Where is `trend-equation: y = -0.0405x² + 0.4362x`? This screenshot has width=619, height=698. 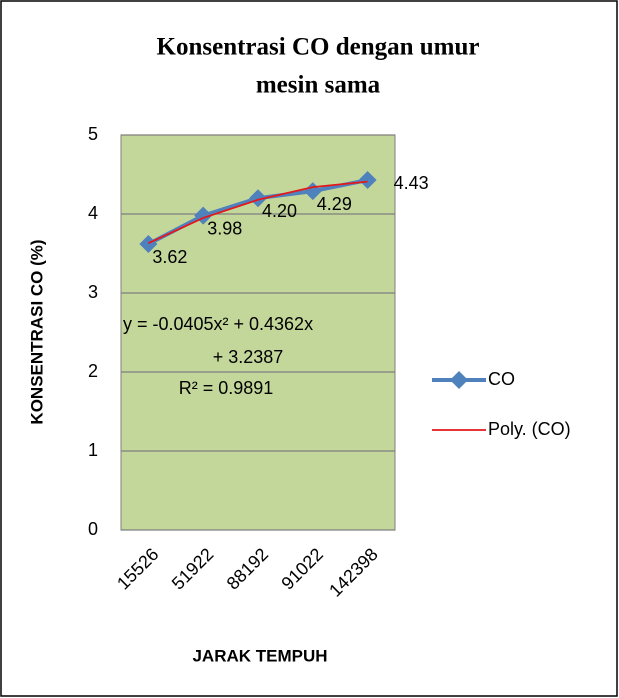 trend-equation: y = -0.0405x² + 0.4362x is located at coordinates (218, 324).